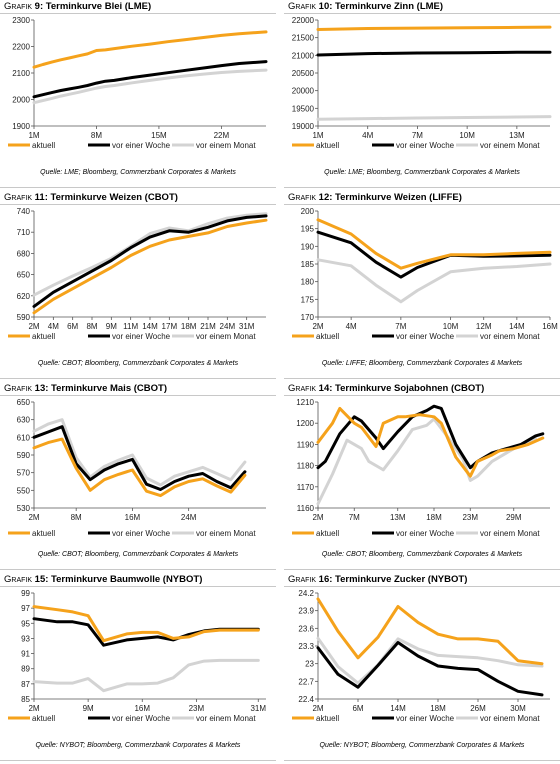  Describe the element at coordinates (306, 593) in the screenshot. I see `y-tick-label: 24.2` at that location.